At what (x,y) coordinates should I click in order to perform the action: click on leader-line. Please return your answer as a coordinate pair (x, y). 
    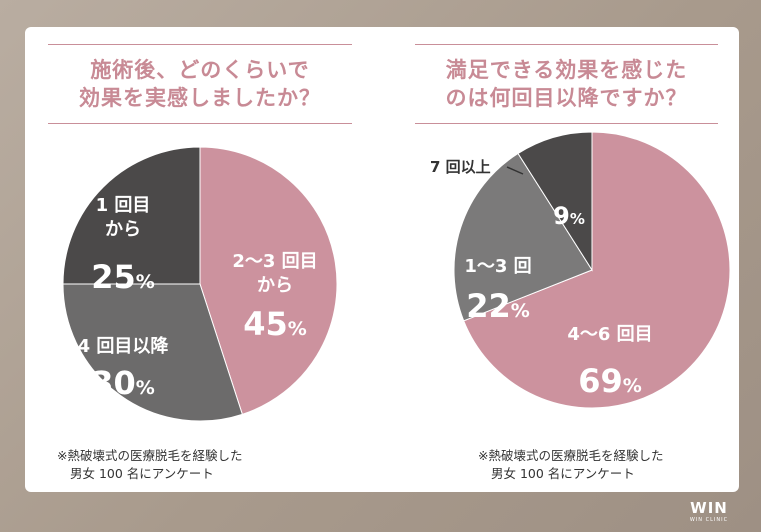
    Looking at the image, I should click on (515, 170).